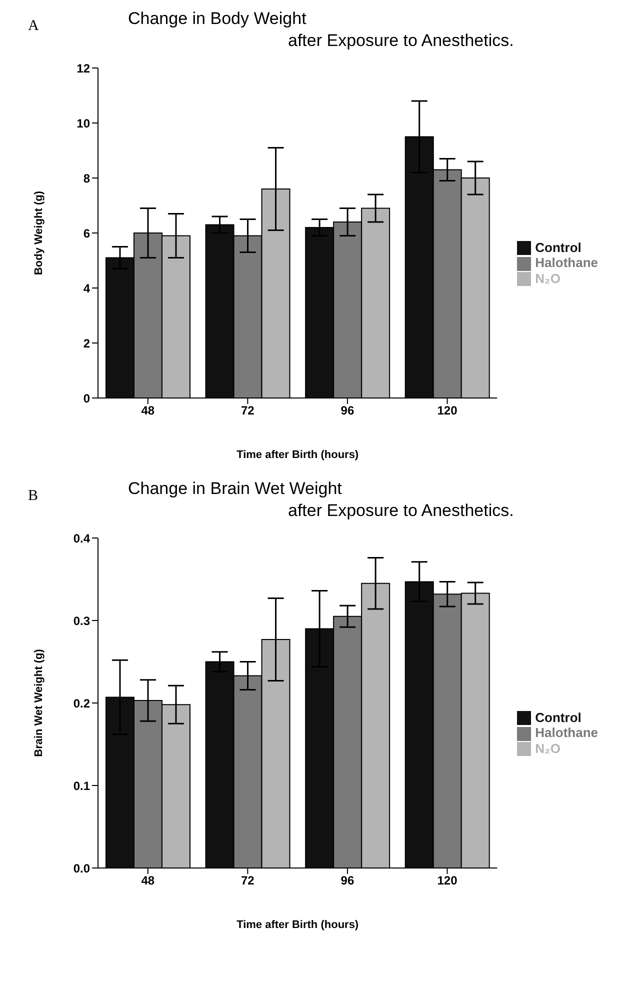 This screenshot has width=642, height=983. What do you see at coordinates (321, 500) in the screenshot?
I see `chart-title: Change in Brain Wet Weight after Exposure to Anesthetics.` at bounding box center [321, 500].